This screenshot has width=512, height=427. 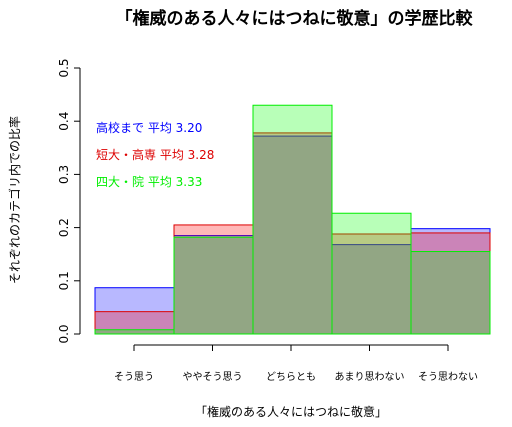 I want to click on legend-entry-0: 高校まで 平均 3.20, so click(x=149, y=127).